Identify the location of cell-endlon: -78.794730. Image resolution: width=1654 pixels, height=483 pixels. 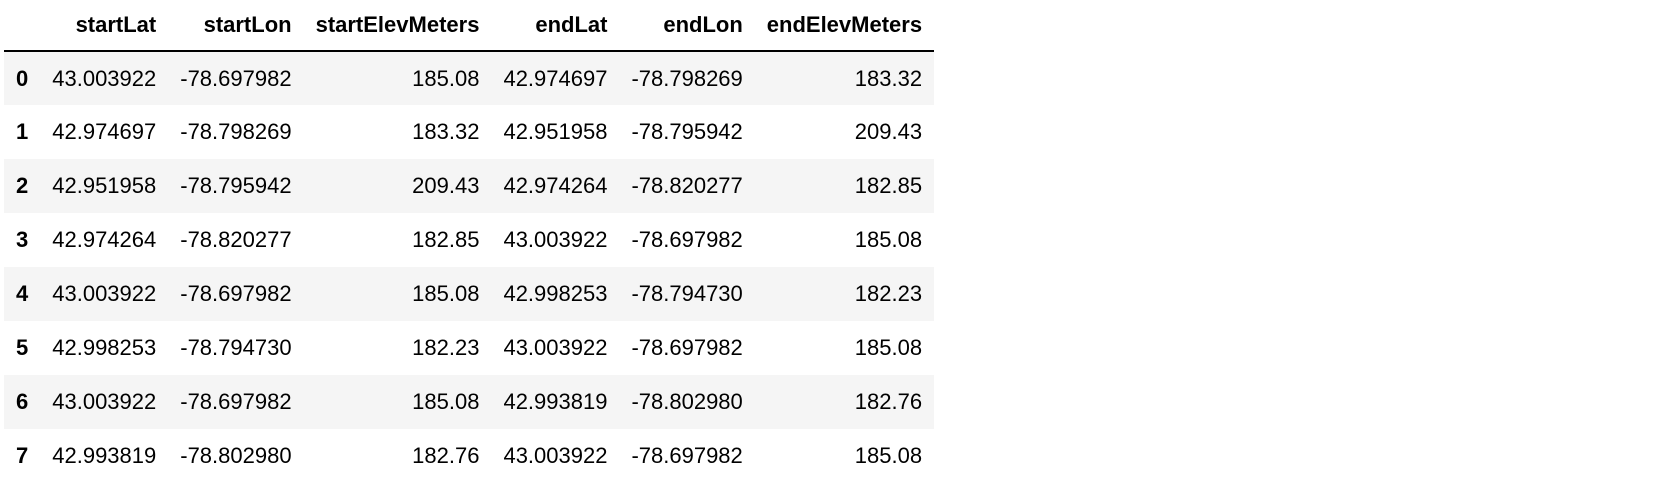
(687, 293).